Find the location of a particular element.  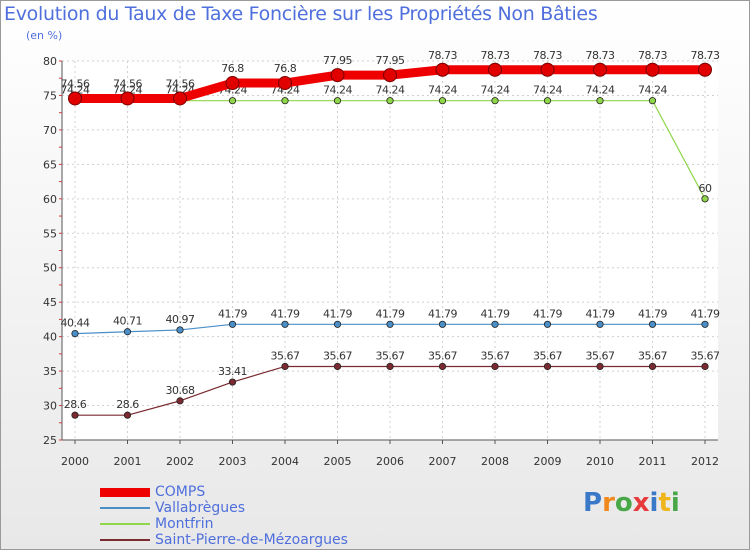

data-label: 40.44 is located at coordinates (75, 323).